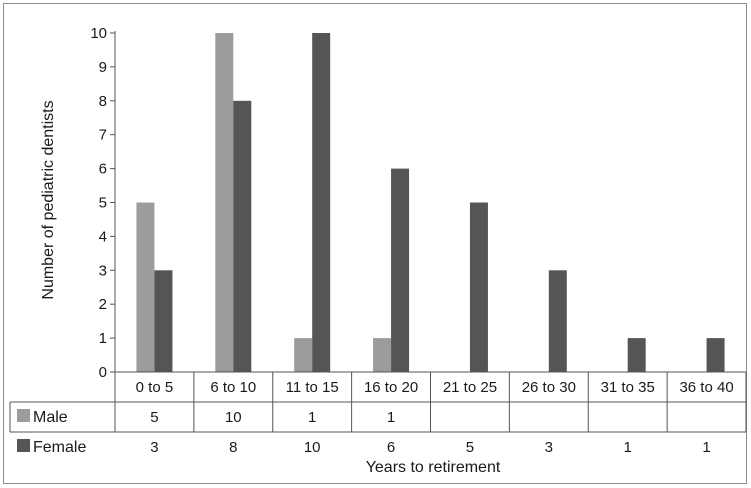 The width and height of the screenshot is (751, 488). What do you see at coordinates (628, 387) in the screenshot?
I see `x-tick-label: 31 to 35` at bounding box center [628, 387].